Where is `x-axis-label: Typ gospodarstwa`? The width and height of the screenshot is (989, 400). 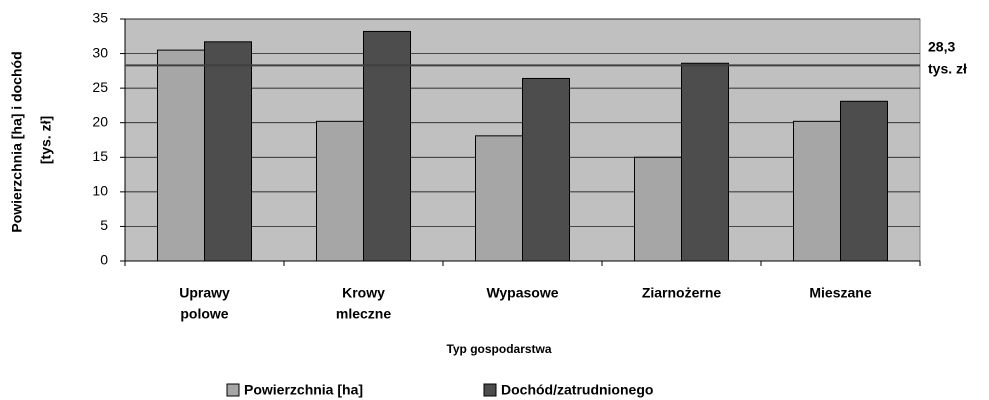 x-axis-label: Typ gospodarstwa is located at coordinates (498, 349).